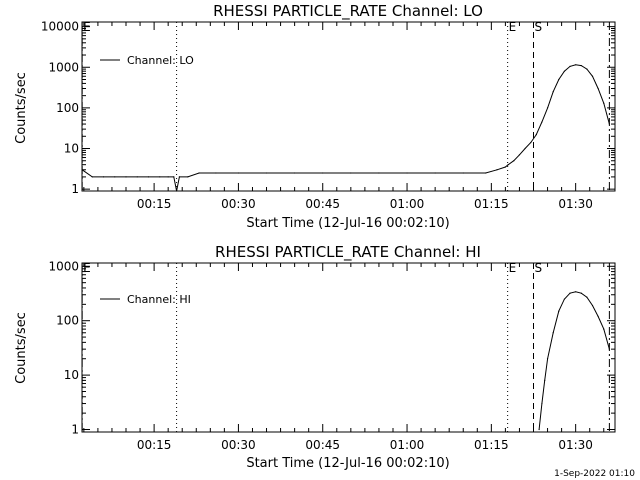 The image size is (640, 480). What do you see at coordinates (348, 11) in the screenshot?
I see `chart-title: RHESSI PARTICLE_RATE Channel: LO` at bounding box center [348, 11].